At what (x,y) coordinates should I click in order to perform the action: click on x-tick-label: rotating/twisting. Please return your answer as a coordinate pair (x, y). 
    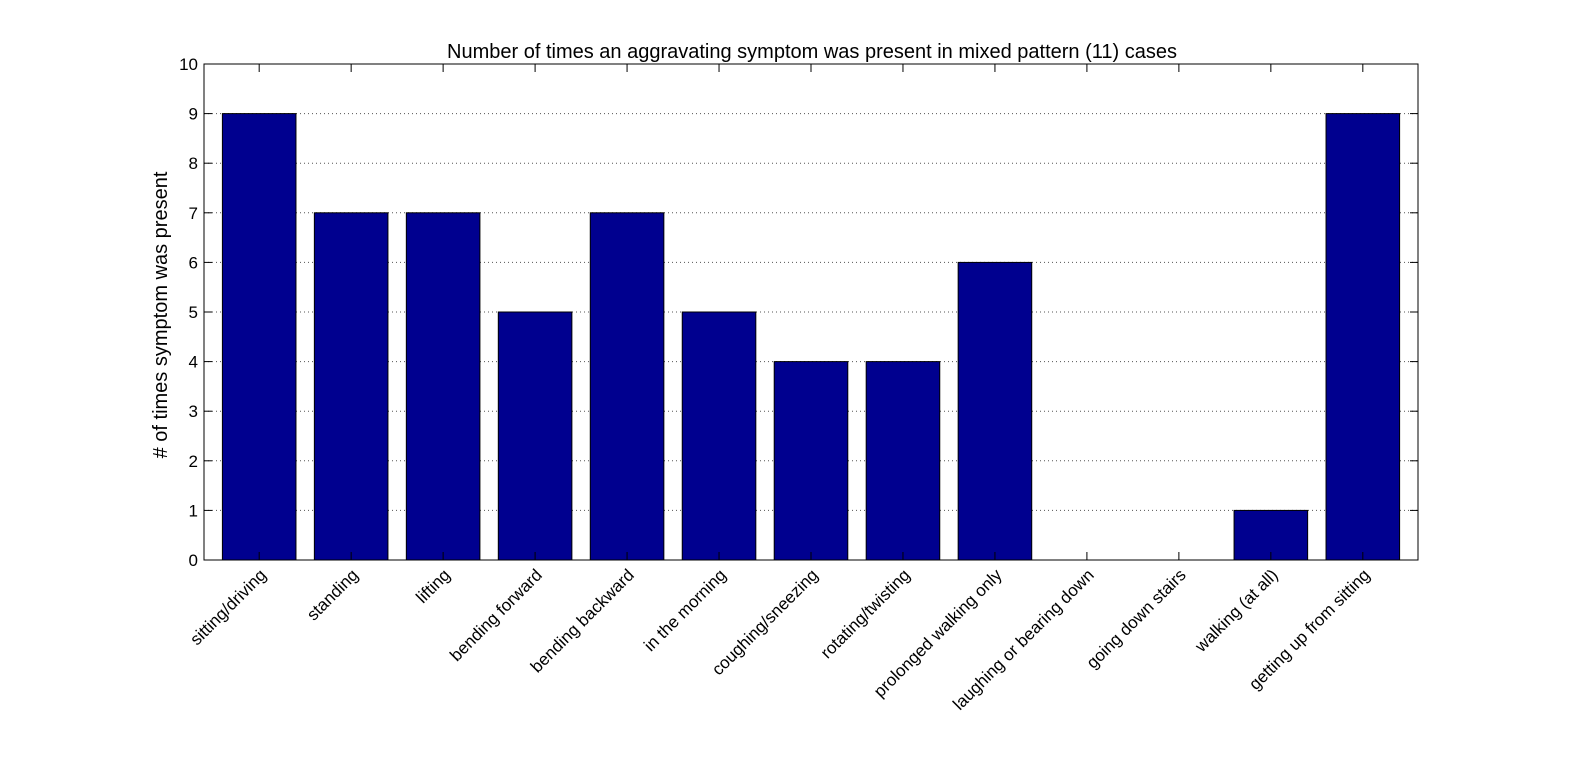
    Looking at the image, I should click on (865, 613).